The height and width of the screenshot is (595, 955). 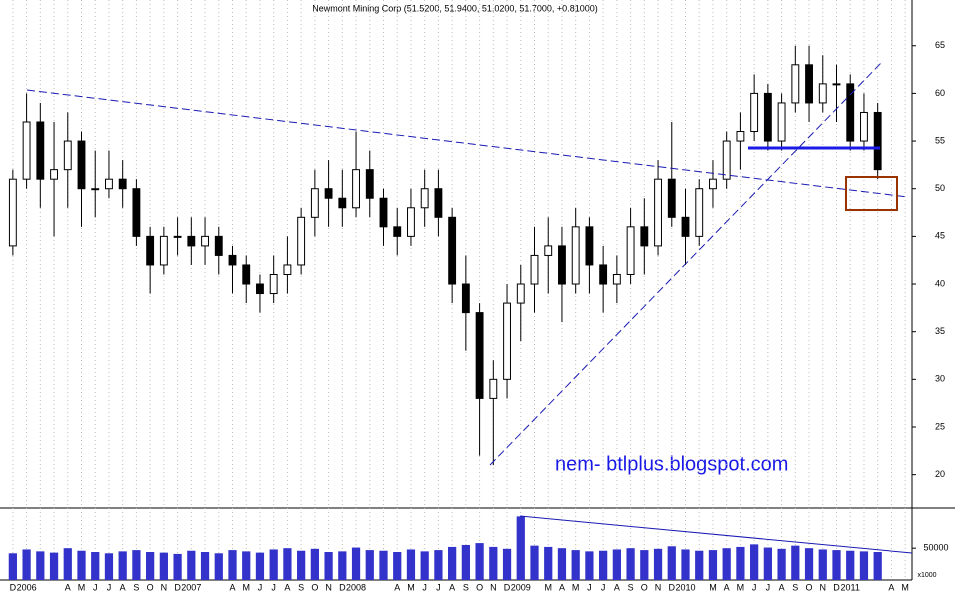 I want to click on y-tick-label: 45, so click(x=940, y=236).